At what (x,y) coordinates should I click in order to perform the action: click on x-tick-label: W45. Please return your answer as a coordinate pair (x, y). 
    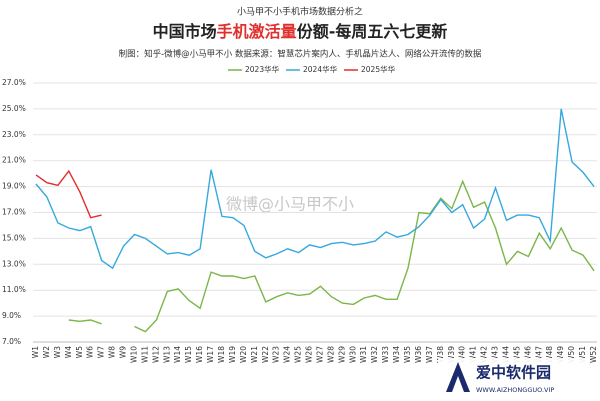
    Looking at the image, I should click on (516, 354).